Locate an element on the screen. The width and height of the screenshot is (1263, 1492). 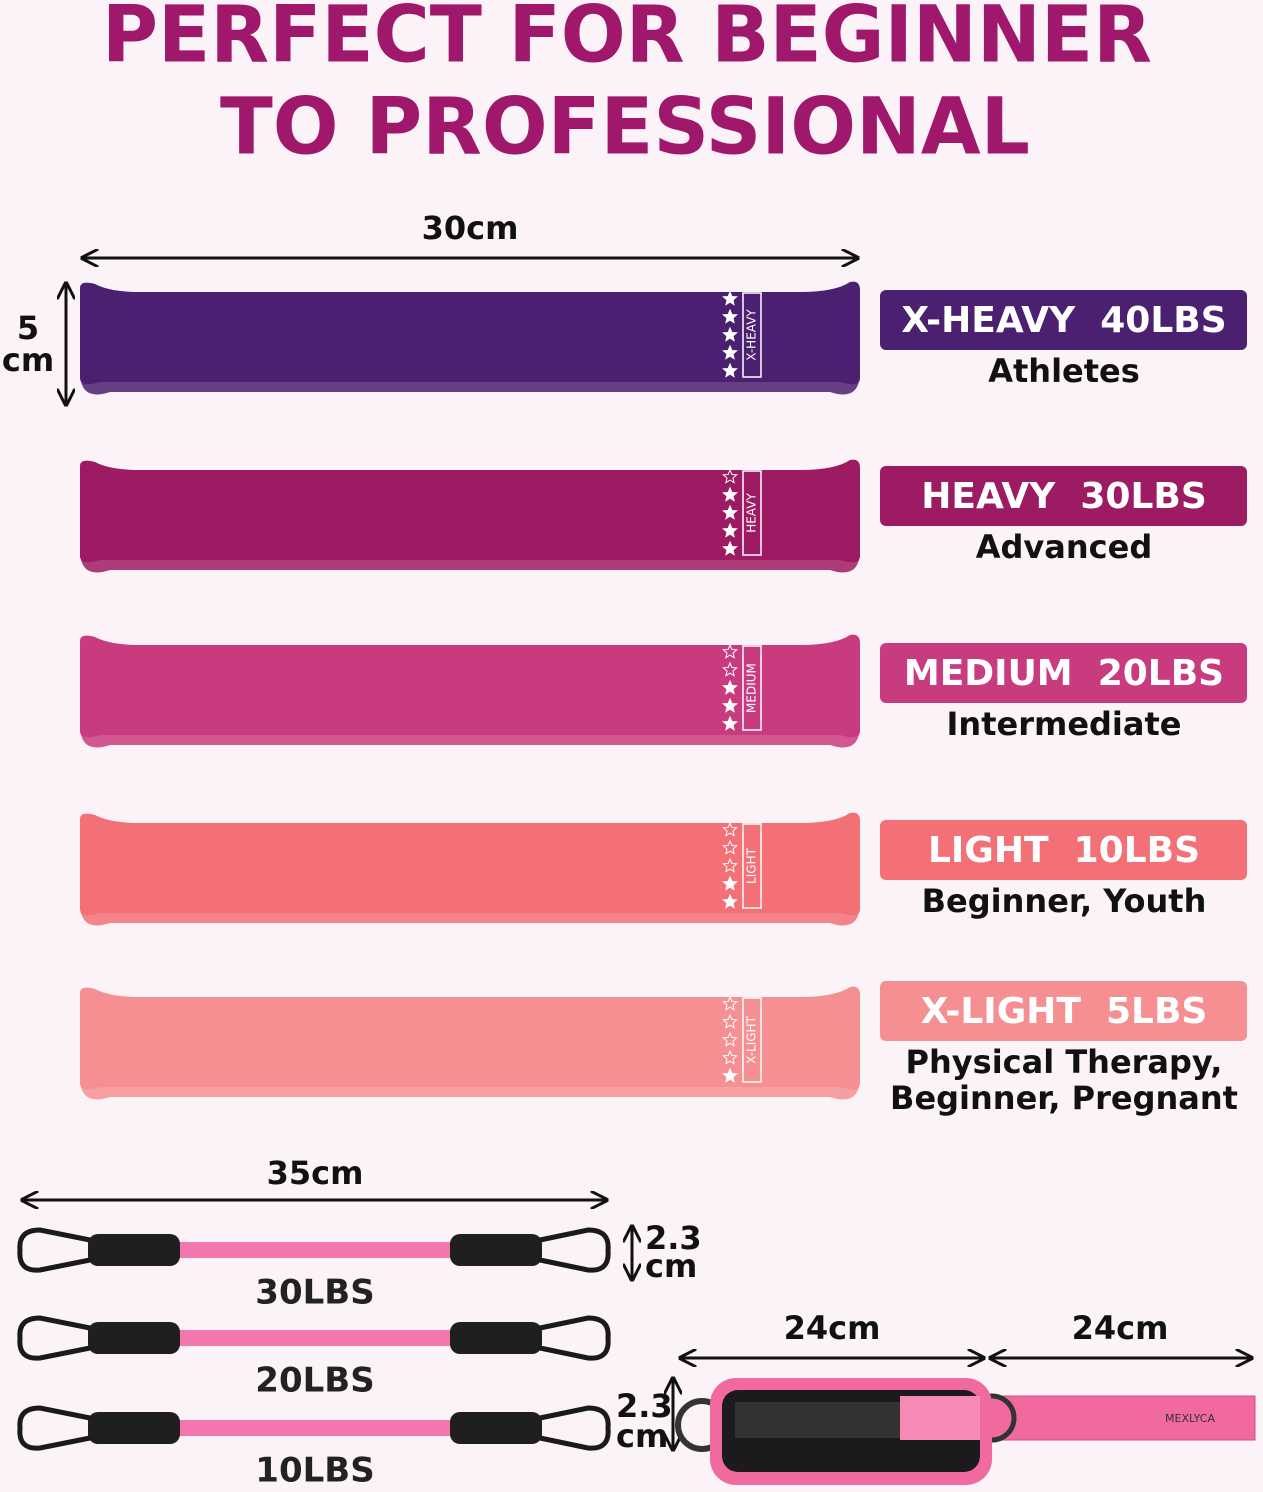
tube-weight: 10LBS is located at coordinates (314, 1471).